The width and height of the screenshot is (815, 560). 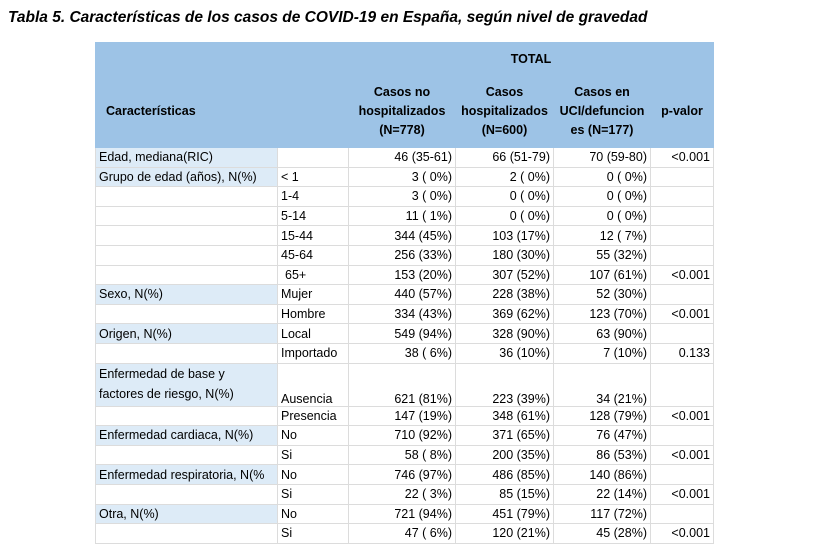 What do you see at coordinates (602, 514) in the screenshot?
I see `table-cell: 117 (72%)` at bounding box center [602, 514].